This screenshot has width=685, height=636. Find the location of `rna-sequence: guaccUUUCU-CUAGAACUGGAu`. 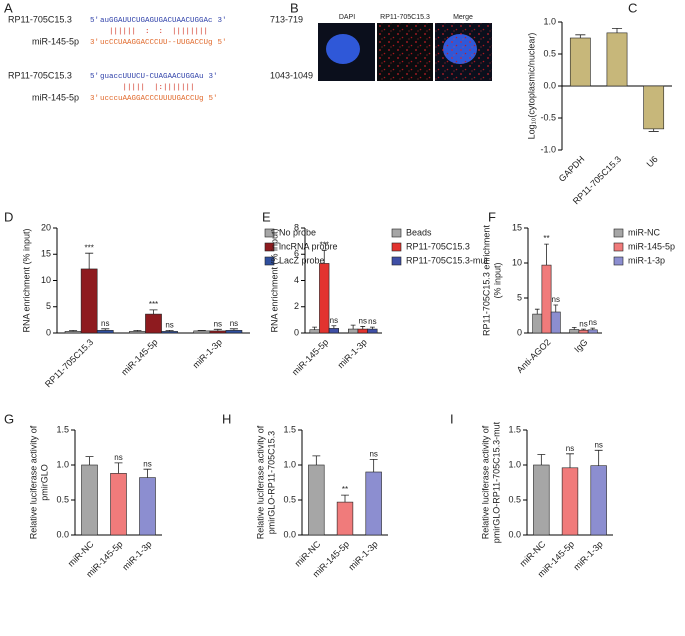

rna-sequence: guaccUUUCU-CUAGAACUGGAu is located at coordinates (152, 77).